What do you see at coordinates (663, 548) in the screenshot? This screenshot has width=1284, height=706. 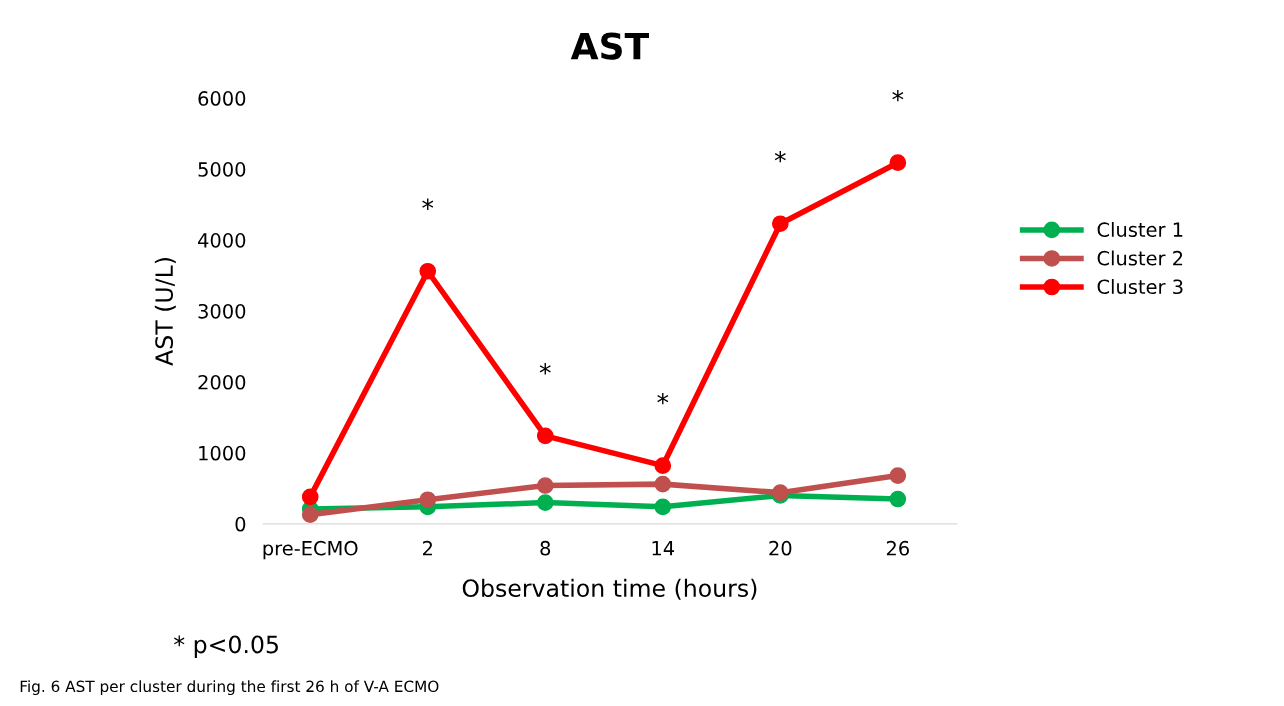 I see `x-tick-label: 14` at bounding box center [663, 548].